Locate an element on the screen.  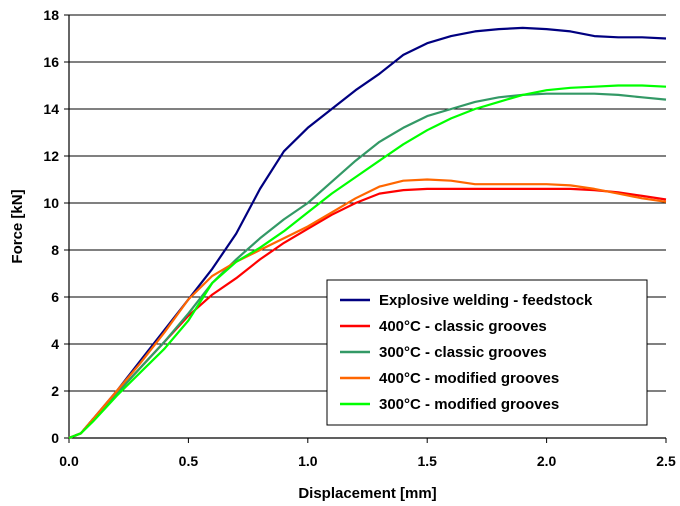
x-tick-label: 0.5 is located at coordinates (189, 461).